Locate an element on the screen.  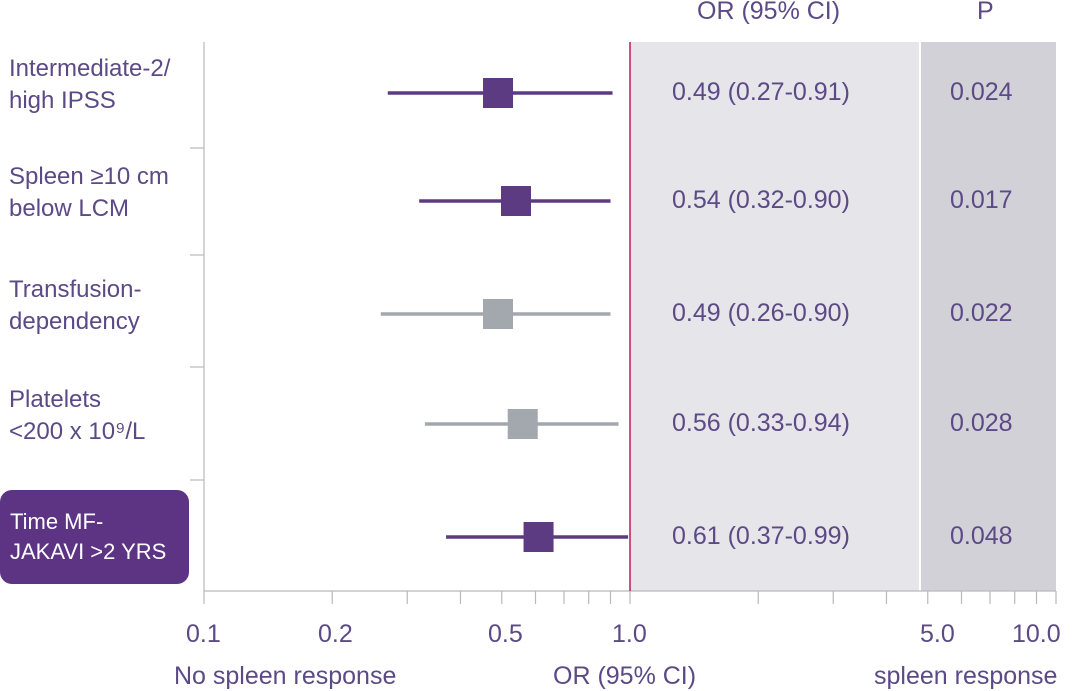
row-label: Platelets <200 x 10⁹/L is located at coordinates (77, 416).